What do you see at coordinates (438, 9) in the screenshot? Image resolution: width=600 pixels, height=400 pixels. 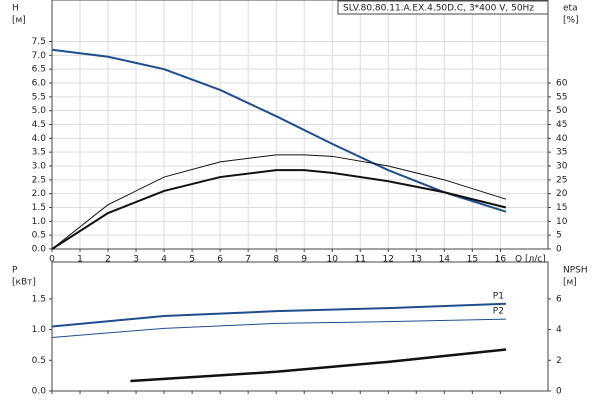 I see `chart-title: SLV.80.80.11.A.EX.4.50D.C, 3*400 V, 50Hz` at bounding box center [438, 9].